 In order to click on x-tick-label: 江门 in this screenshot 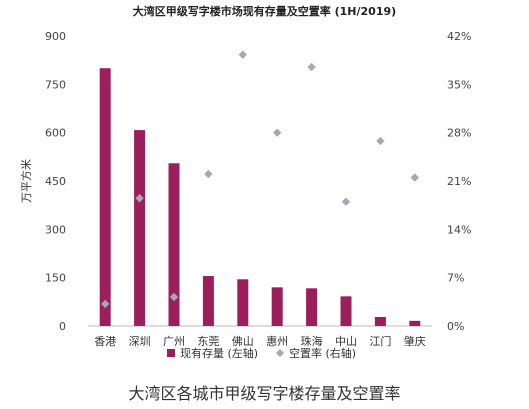, I will do `click(380, 341)`.